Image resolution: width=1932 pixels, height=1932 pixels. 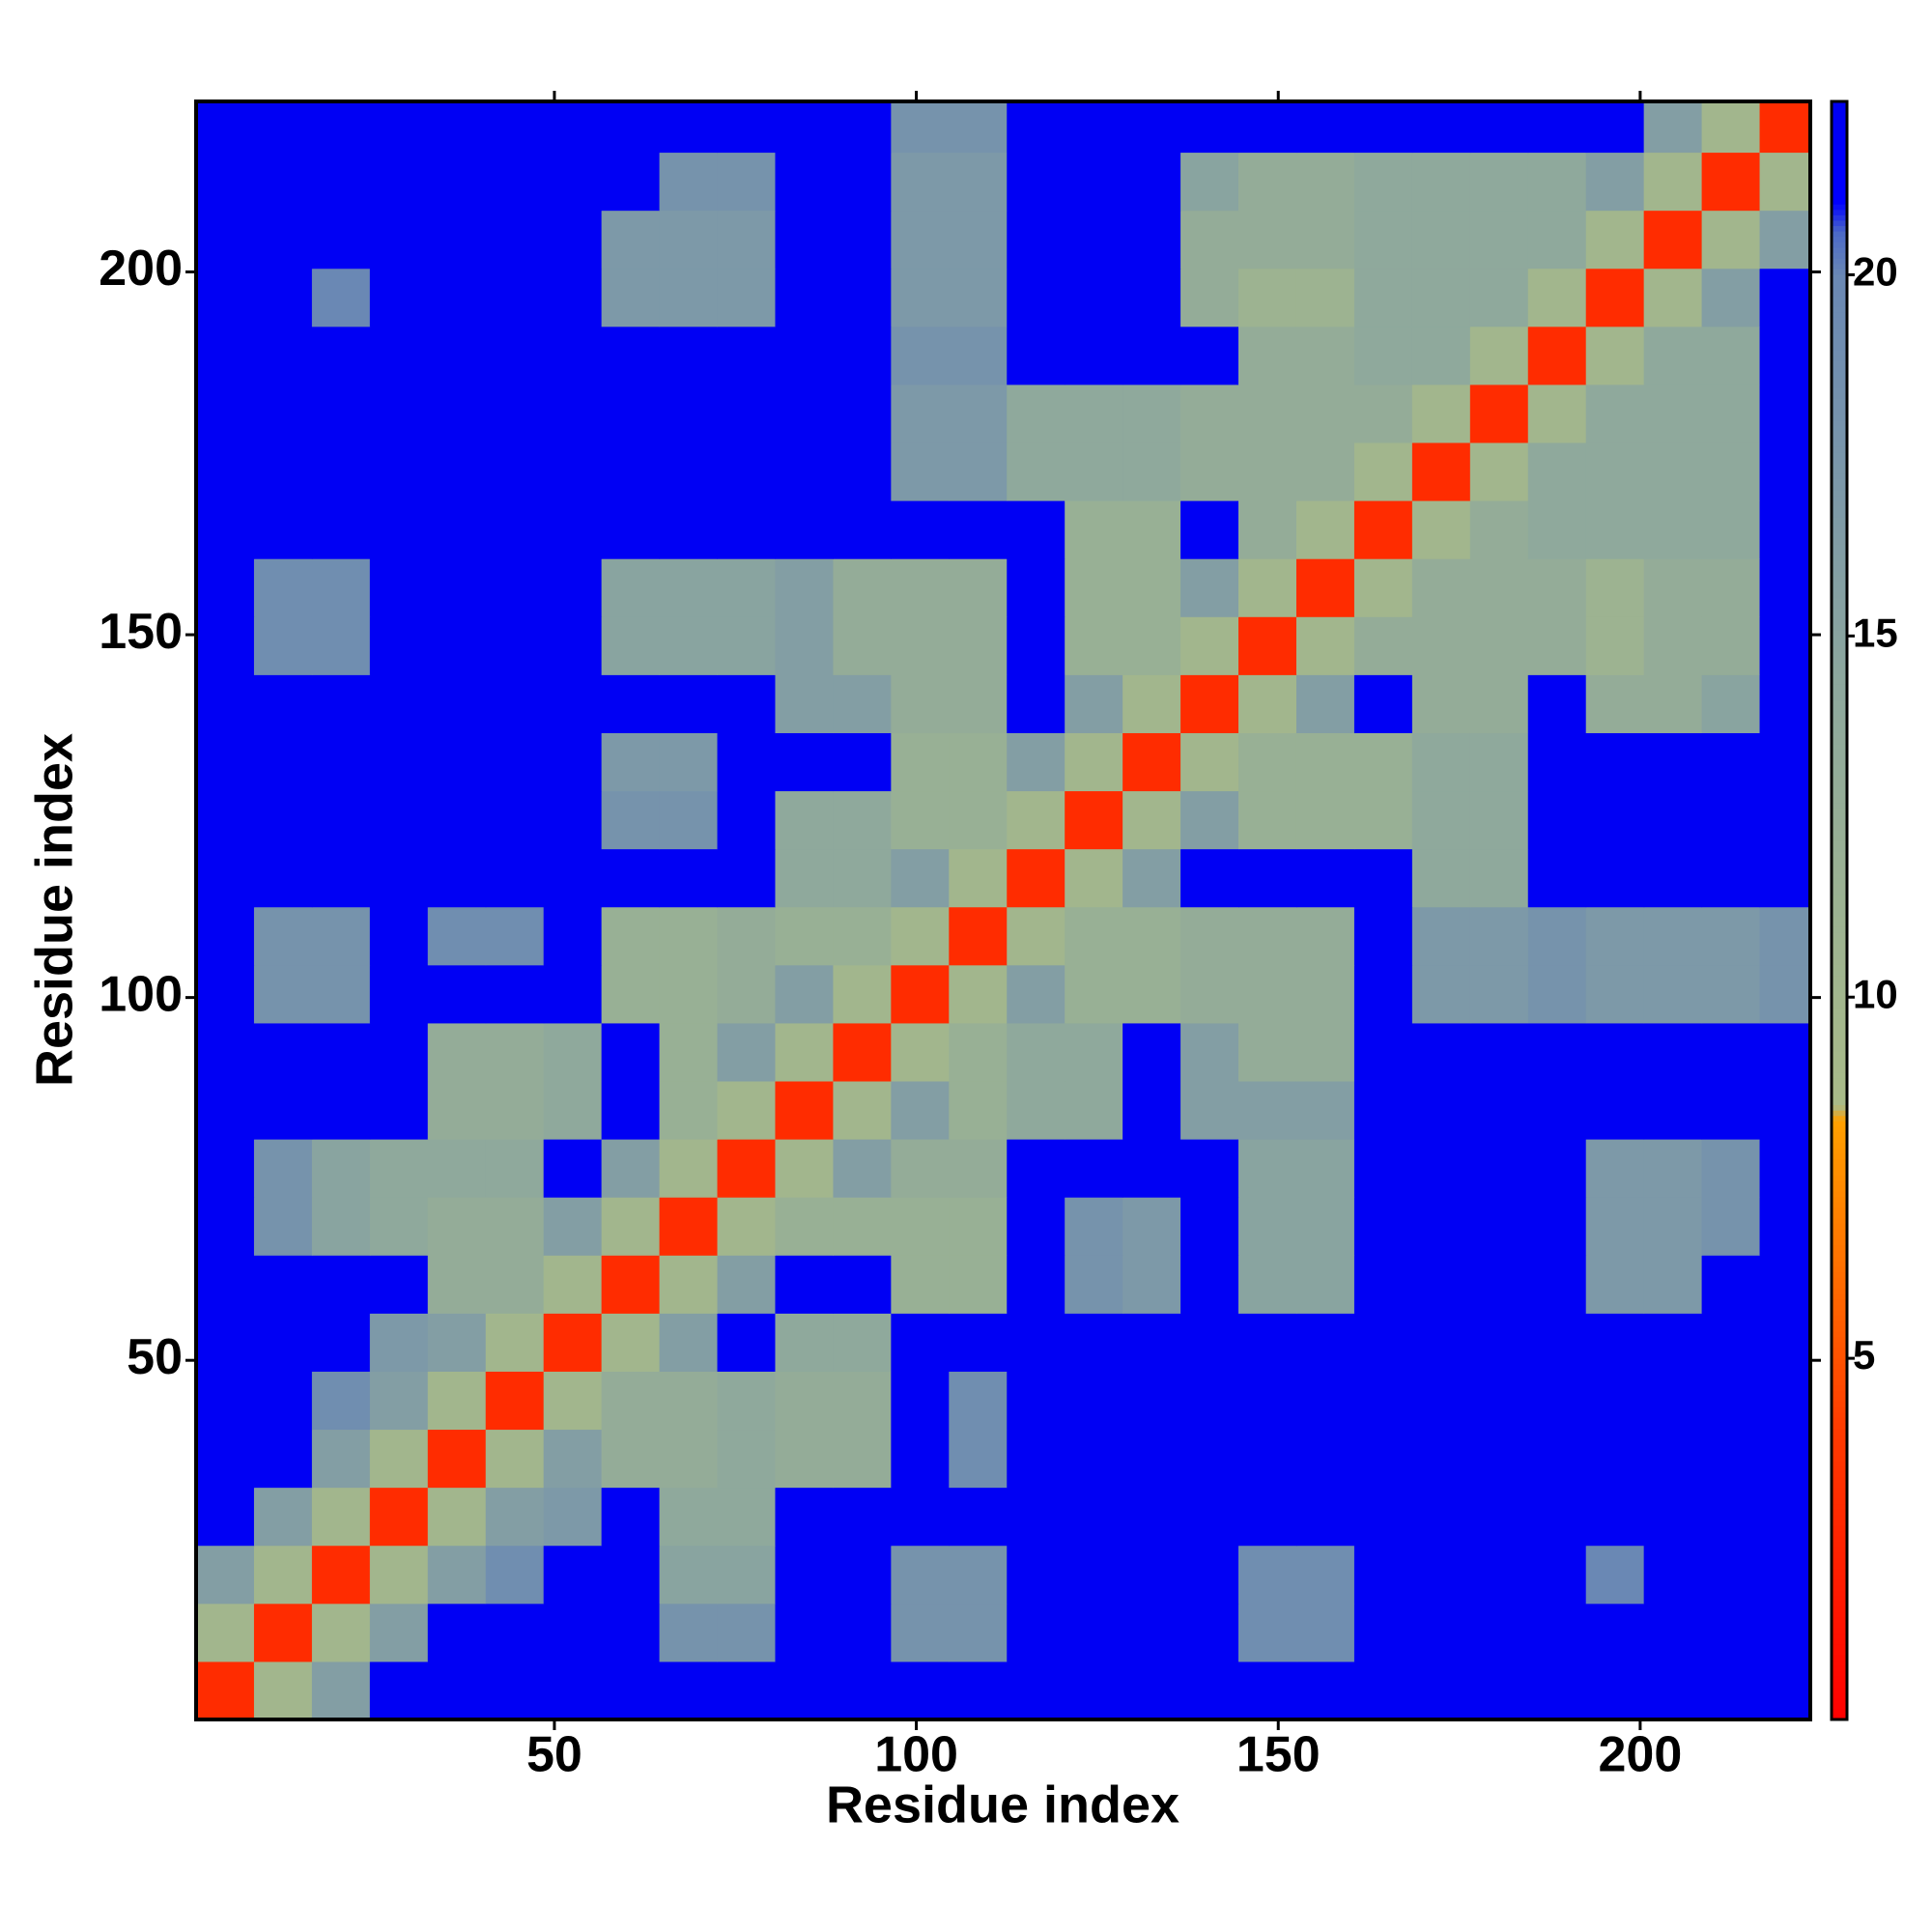 I want to click on colorbar-frame, so click(x=1839, y=910).